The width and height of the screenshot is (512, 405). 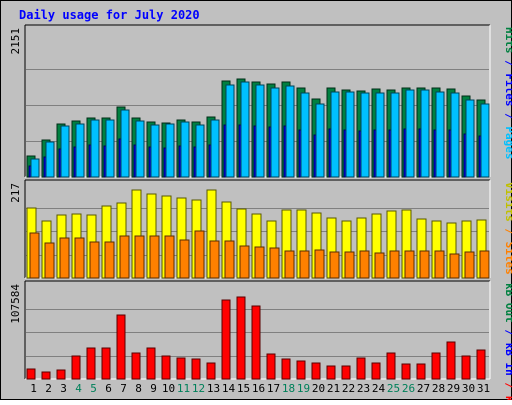 What do you see at coordinates (258, 388) in the screenshot?
I see `x-tick-label: 16` at bounding box center [258, 388].